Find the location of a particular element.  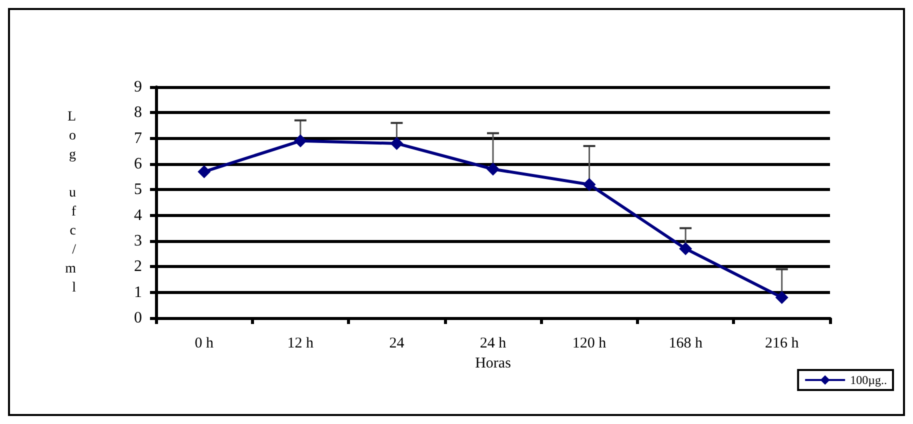

y-tick-label: 2 is located at coordinates (138, 267).